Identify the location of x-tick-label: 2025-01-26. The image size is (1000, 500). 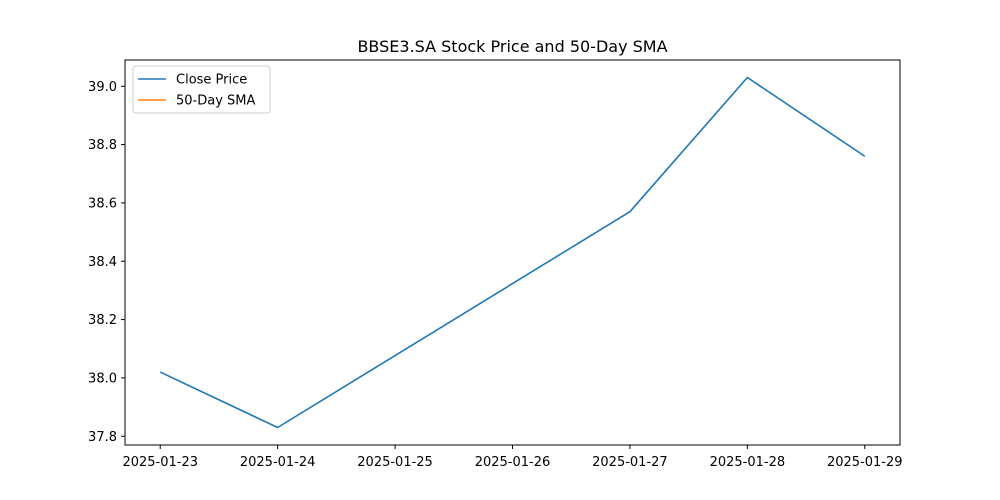
(513, 462).